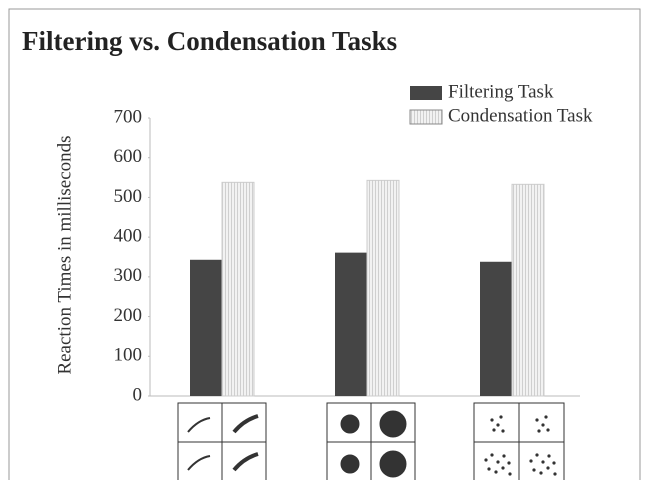 The width and height of the screenshot is (647, 480). Describe the element at coordinates (128, 116) in the screenshot. I see `y-tick-label: 700` at that location.